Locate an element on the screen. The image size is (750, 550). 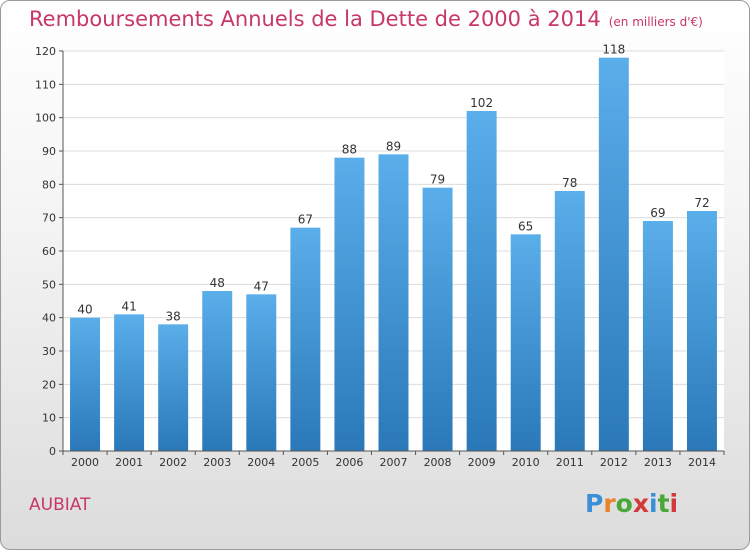
bar-2006 is located at coordinates (349, 304).